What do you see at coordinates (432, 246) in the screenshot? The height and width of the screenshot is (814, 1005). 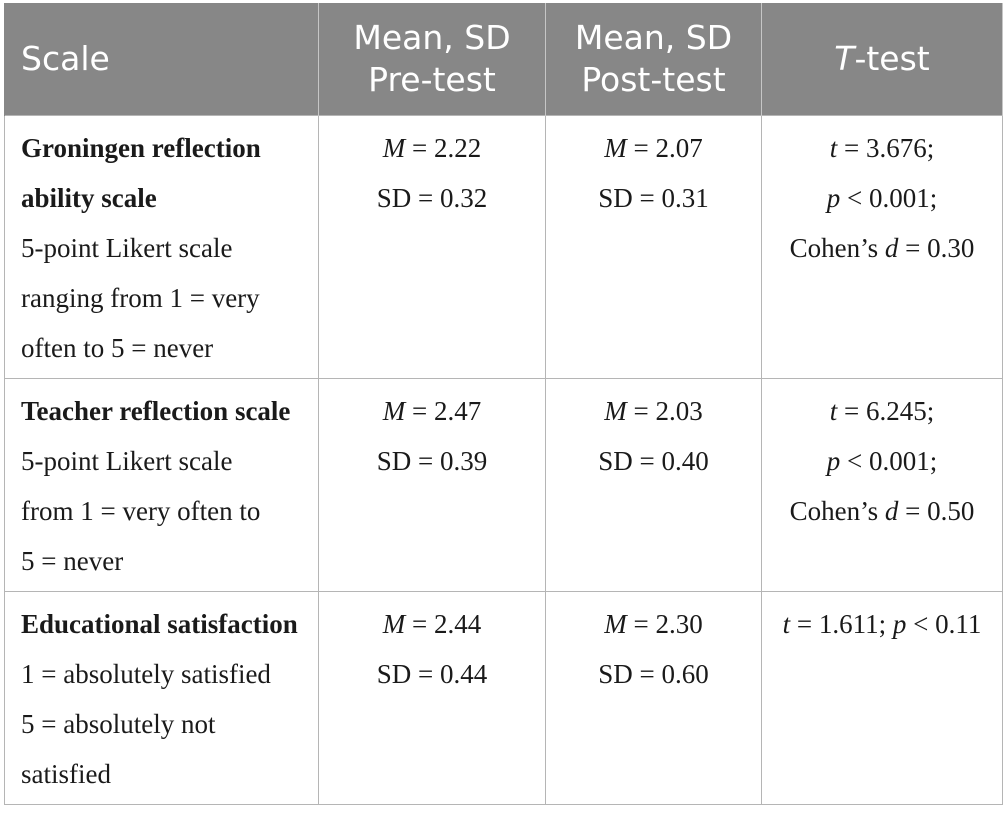 I see `pre-test-cell: M = 2.22 SD = 0.32` at bounding box center [432, 246].